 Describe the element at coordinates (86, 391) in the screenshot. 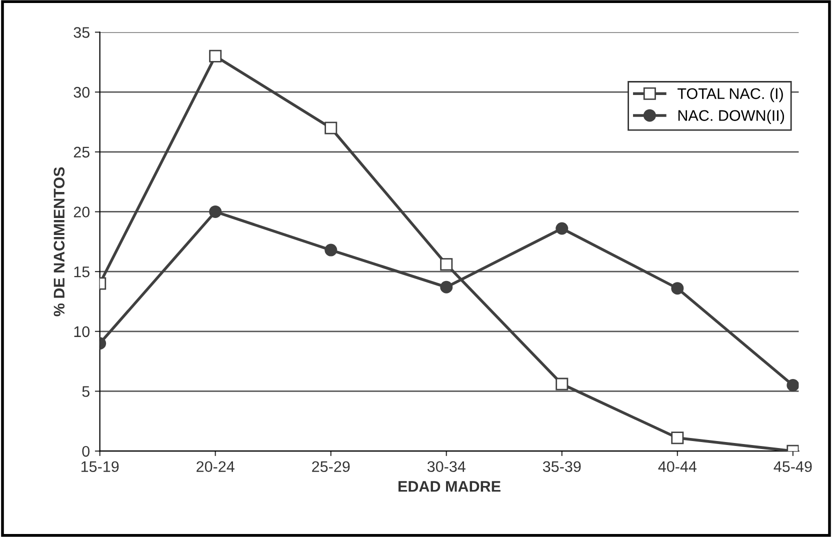

I see `y-tick-label: 5` at that location.